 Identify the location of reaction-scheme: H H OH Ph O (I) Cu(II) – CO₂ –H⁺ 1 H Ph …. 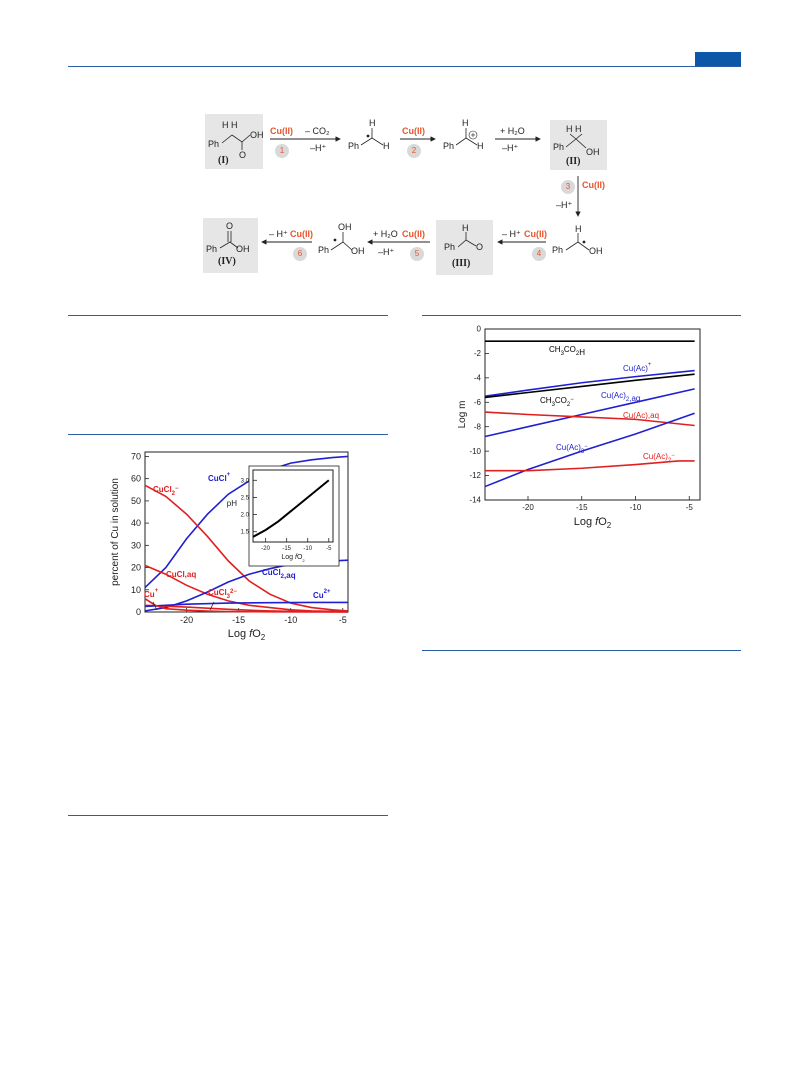
(405, 198).